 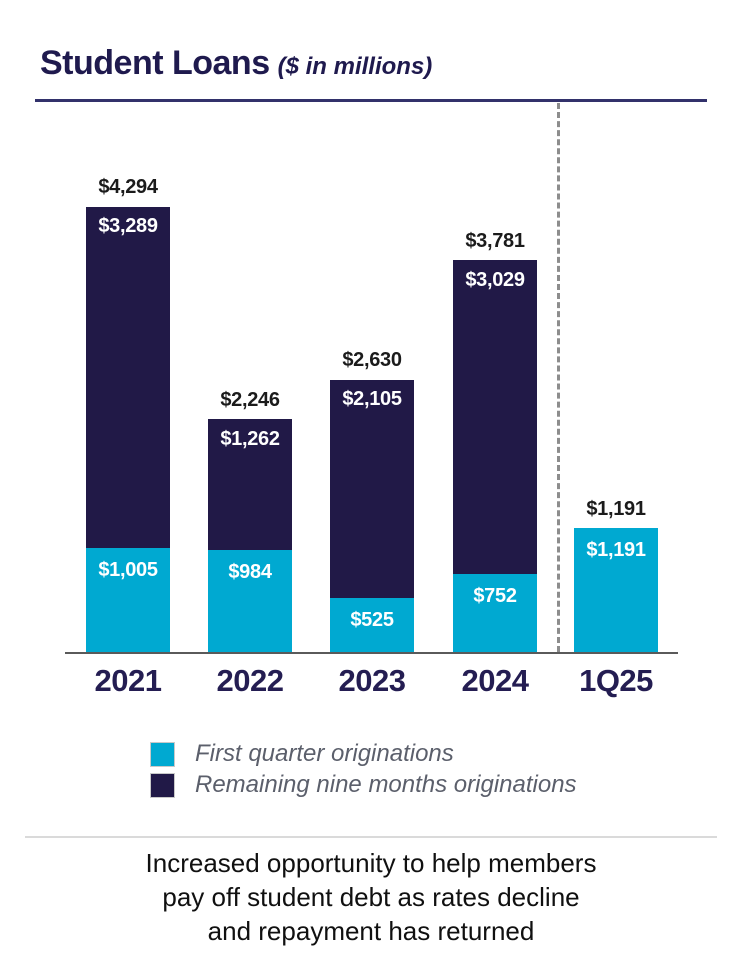 I want to click on segment-value-label: $2,105, so click(x=372, y=399).